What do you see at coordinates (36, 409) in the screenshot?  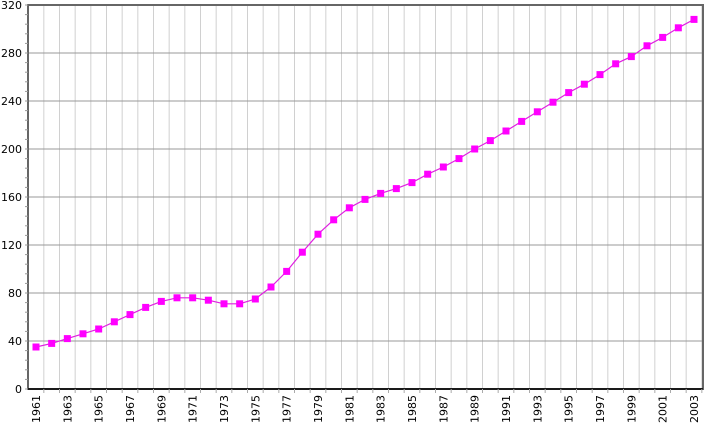 I see `x-tick-label: 1961` at bounding box center [36, 409].